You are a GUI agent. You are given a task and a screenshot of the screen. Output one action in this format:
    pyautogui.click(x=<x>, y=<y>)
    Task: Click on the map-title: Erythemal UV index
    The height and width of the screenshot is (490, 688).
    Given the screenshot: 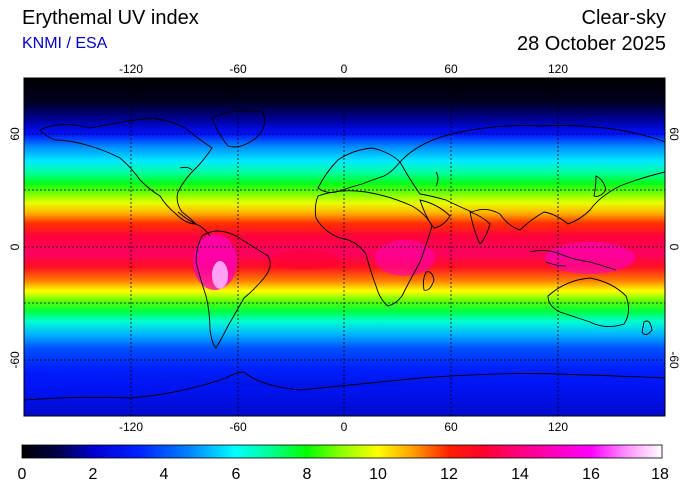 What is the action you would take?
    pyautogui.click(x=110, y=18)
    